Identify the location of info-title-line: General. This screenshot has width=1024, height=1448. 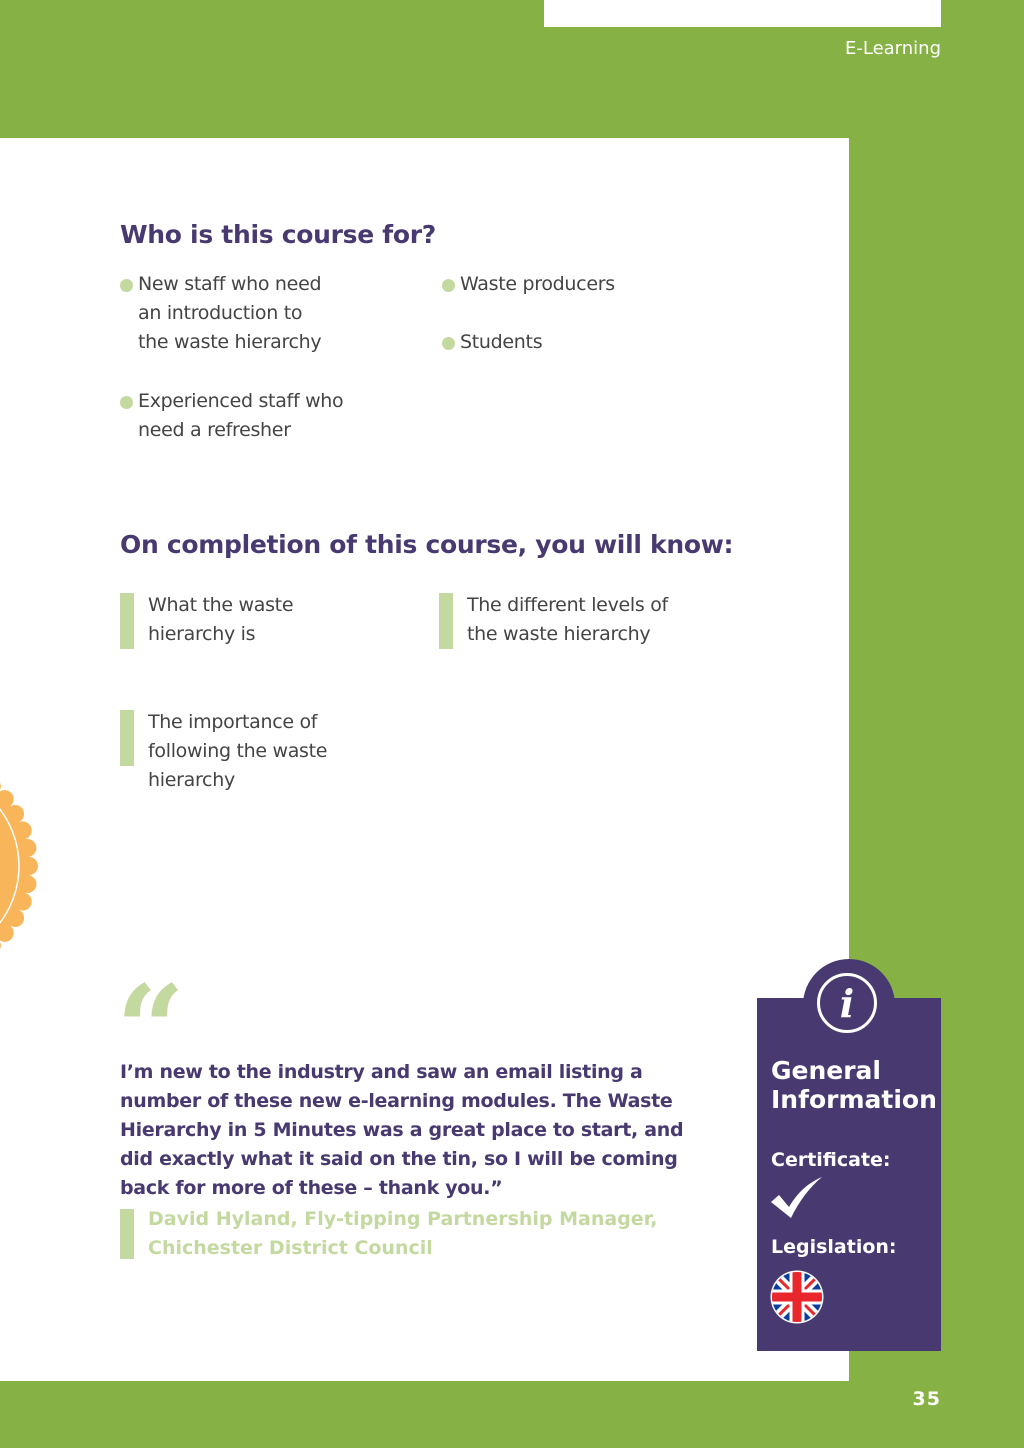
(826, 1070).